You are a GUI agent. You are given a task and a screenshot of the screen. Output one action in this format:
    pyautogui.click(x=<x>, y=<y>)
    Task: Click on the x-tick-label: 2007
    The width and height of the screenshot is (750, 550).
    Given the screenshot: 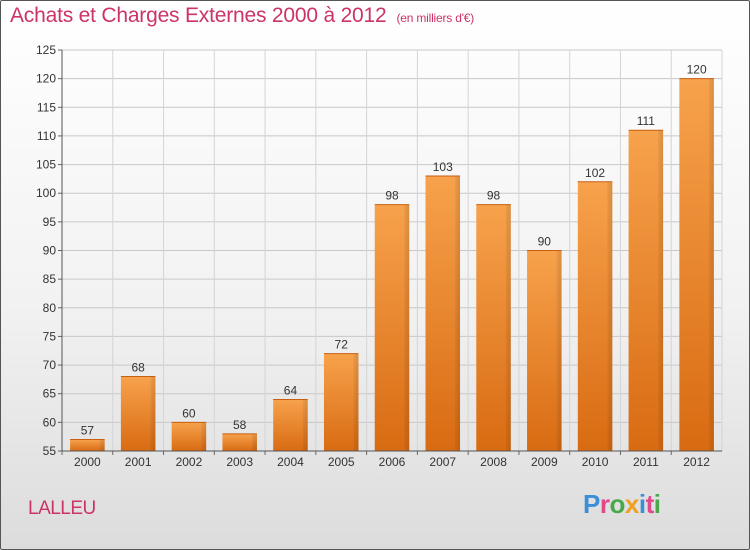 What is the action you would take?
    pyautogui.click(x=442, y=462)
    